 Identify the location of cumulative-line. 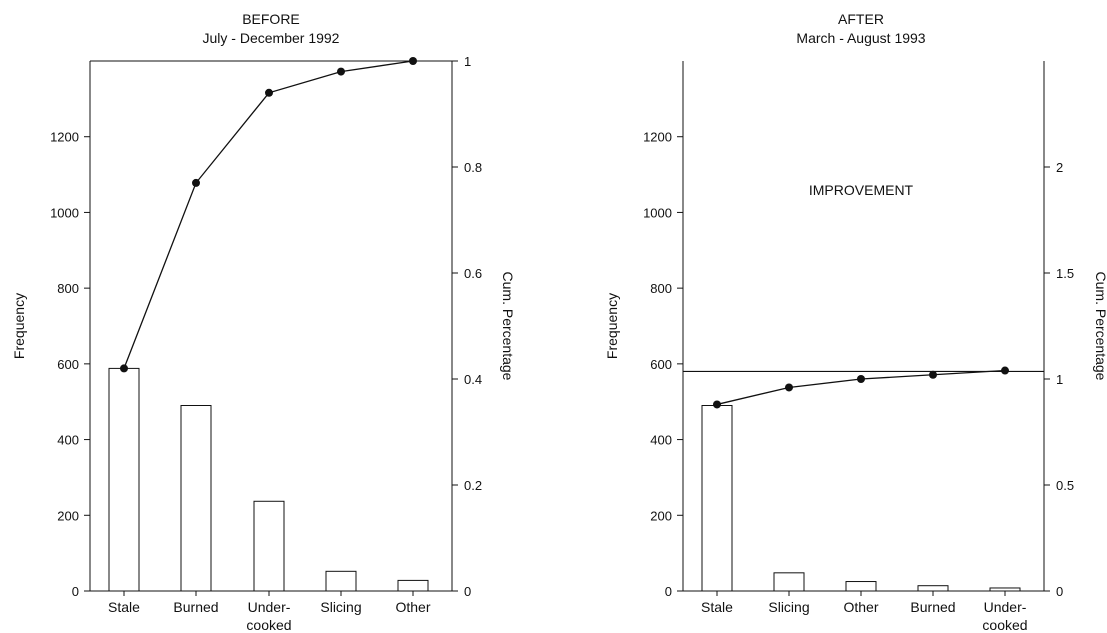
(268, 214).